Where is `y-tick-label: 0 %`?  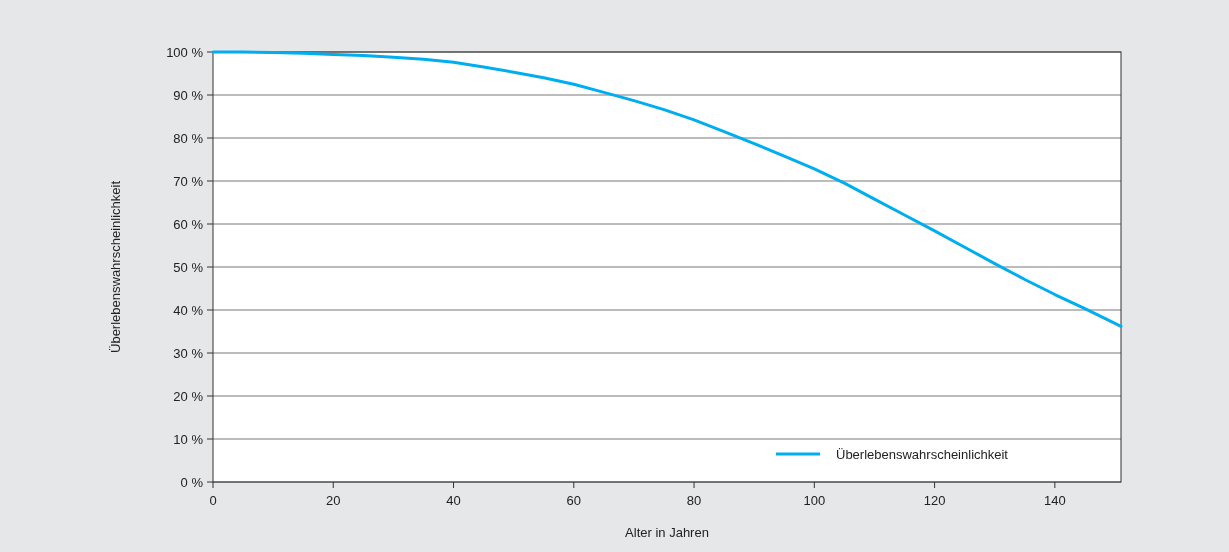
y-tick-label: 0 % is located at coordinates (192, 482).